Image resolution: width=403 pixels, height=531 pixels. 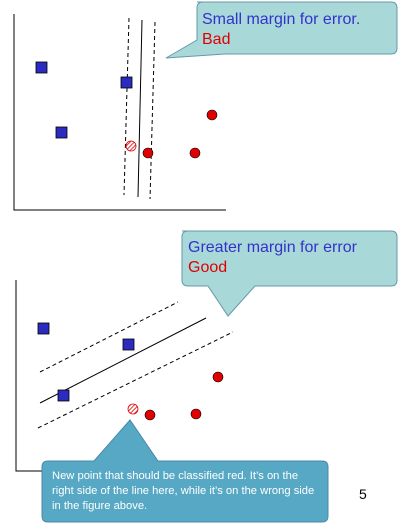 What do you see at coordinates (363, 494) in the screenshot?
I see `page-number: 5` at bounding box center [363, 494].